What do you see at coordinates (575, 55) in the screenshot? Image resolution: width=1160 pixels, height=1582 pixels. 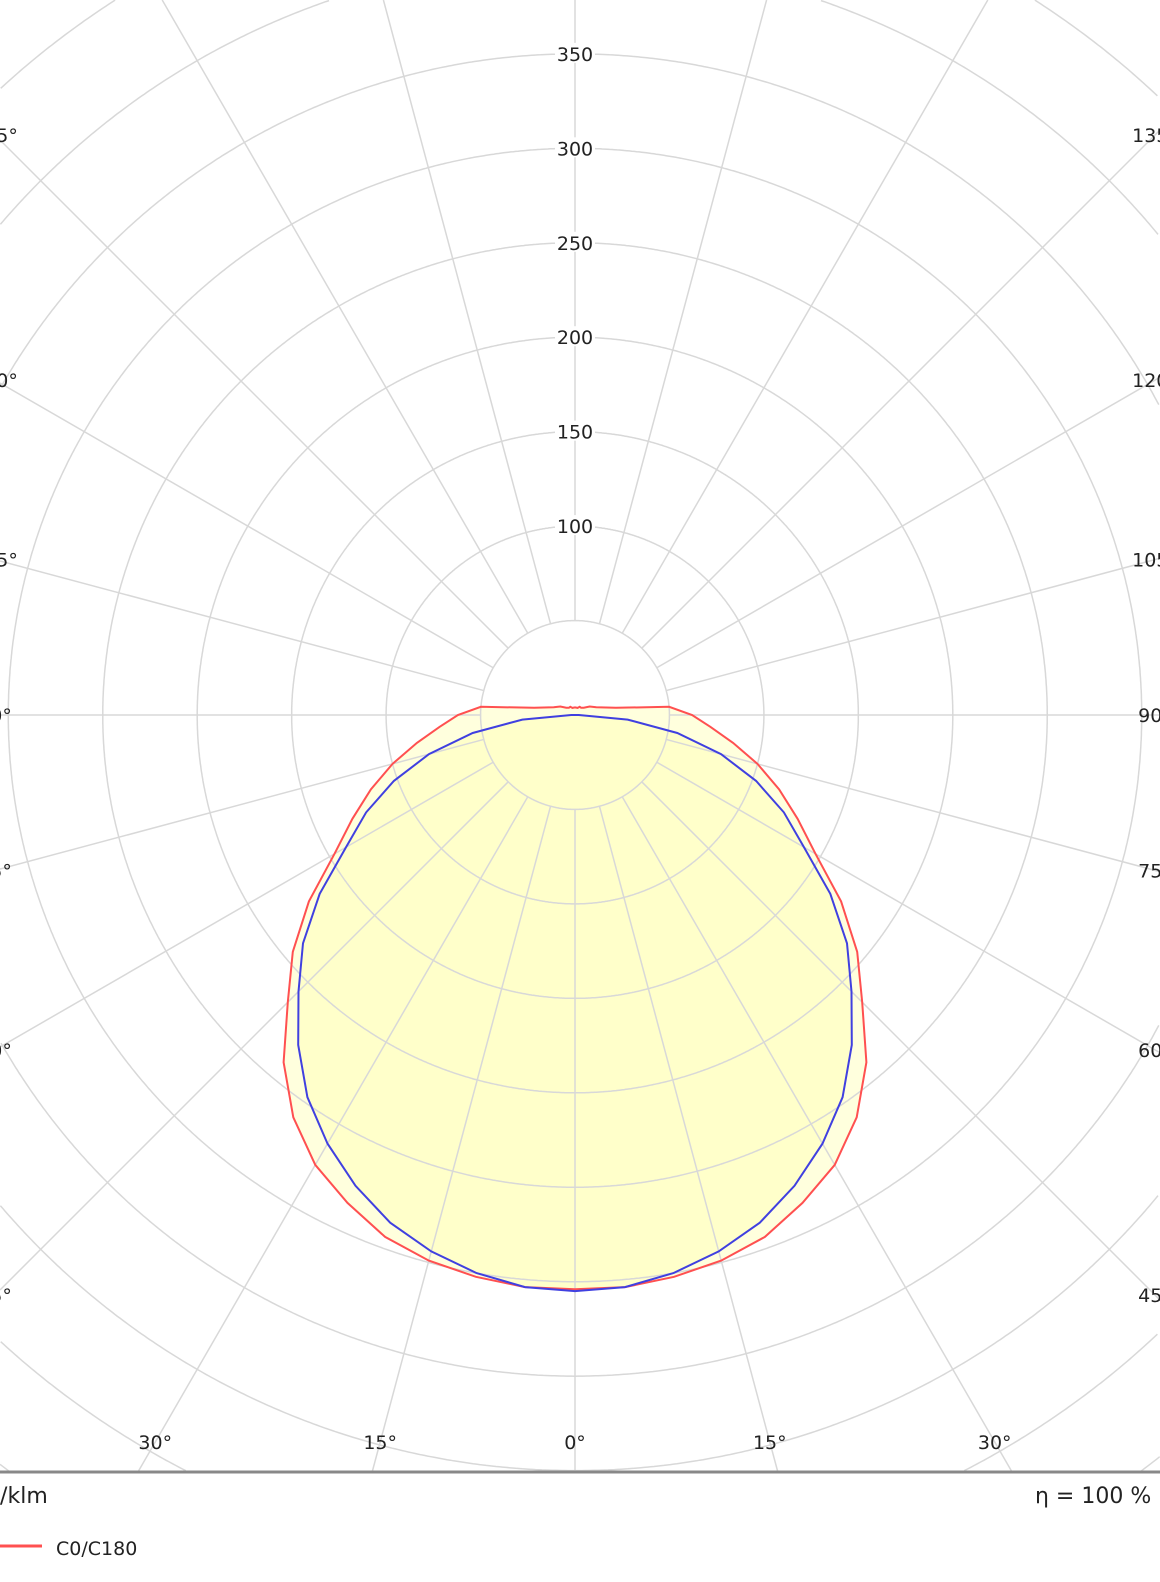 I see `radial-tick-label: 350` at bounding box center [575, 55].